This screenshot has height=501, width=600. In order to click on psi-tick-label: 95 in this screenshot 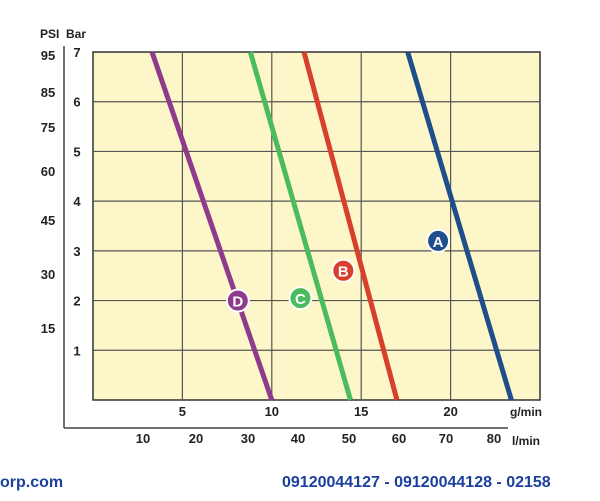, I will do `click(48, 55)`.